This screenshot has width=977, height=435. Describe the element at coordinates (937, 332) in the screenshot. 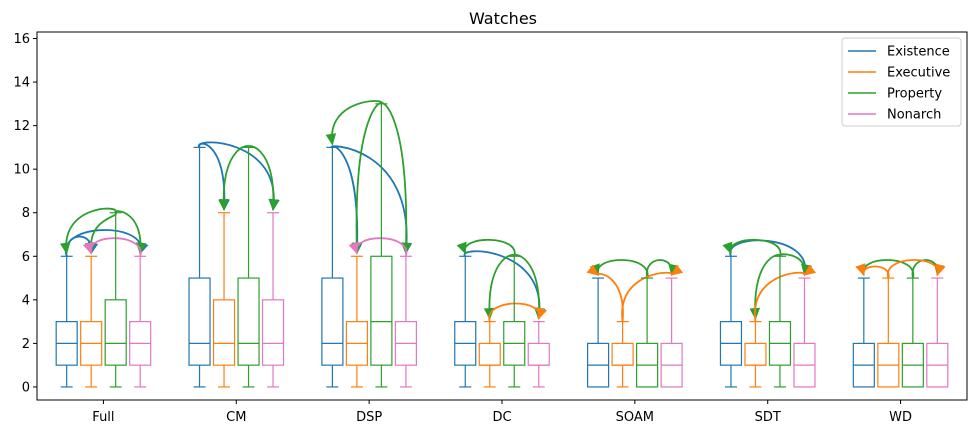

I see `box-nonarch-wd` at that location.